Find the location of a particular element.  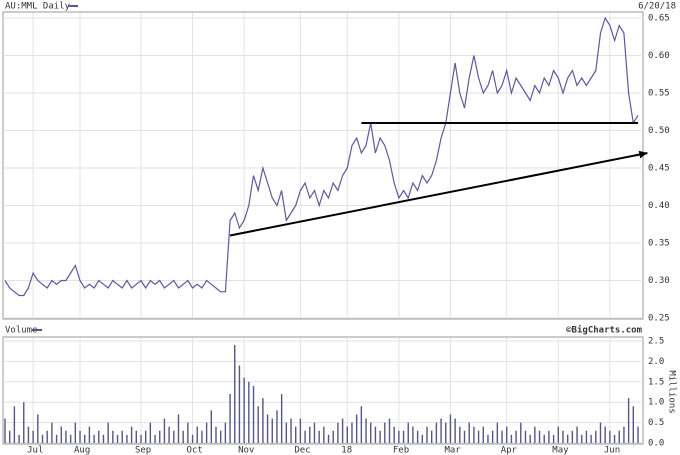

legend-swatch is located at coordinates (37, 330).